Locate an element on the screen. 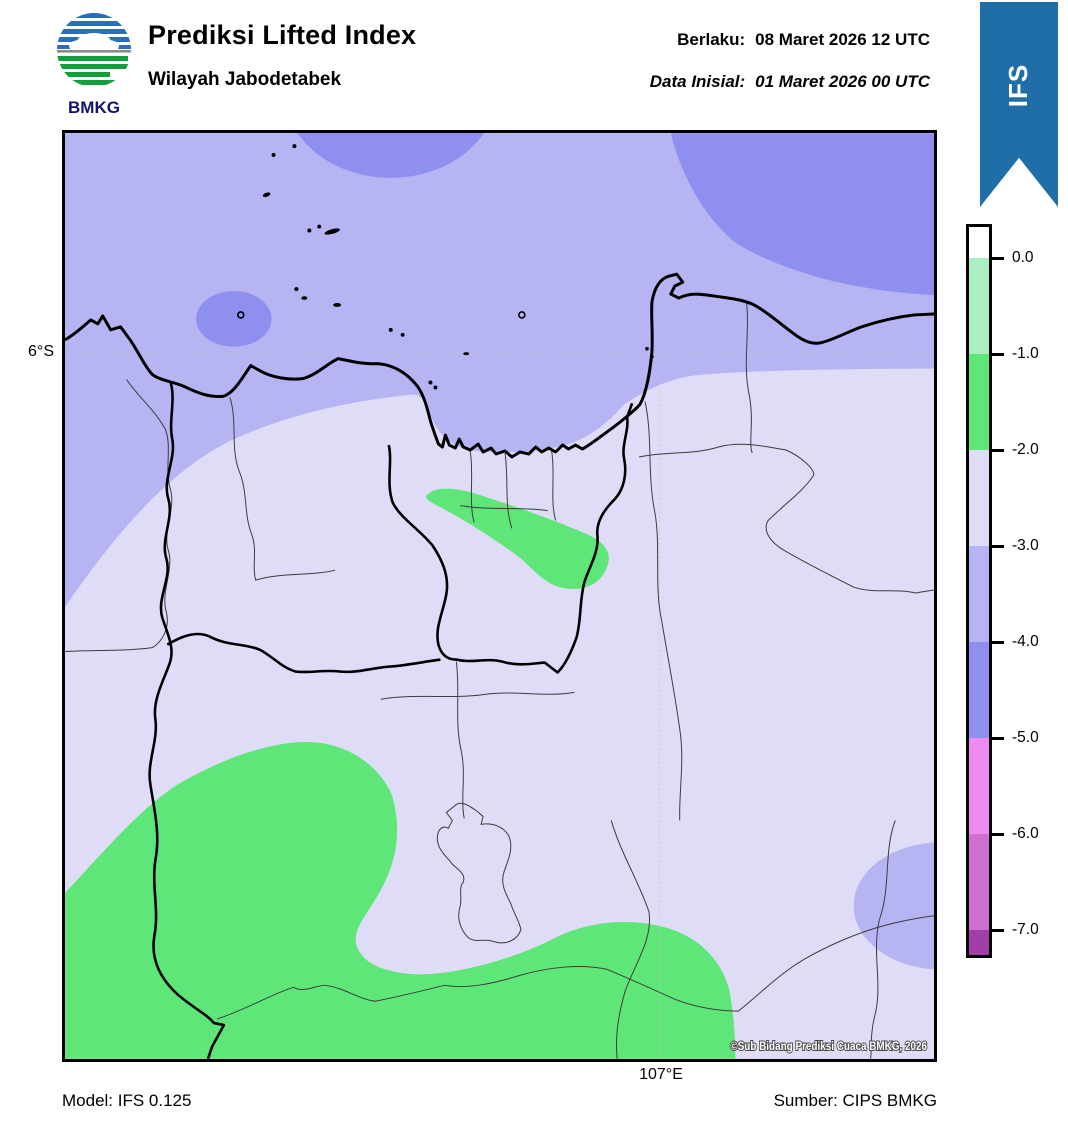 The height and width of the screenshot is (1128, 1068). colorbar-tick-label: -2.0 is located at coordinates (1025, 449).